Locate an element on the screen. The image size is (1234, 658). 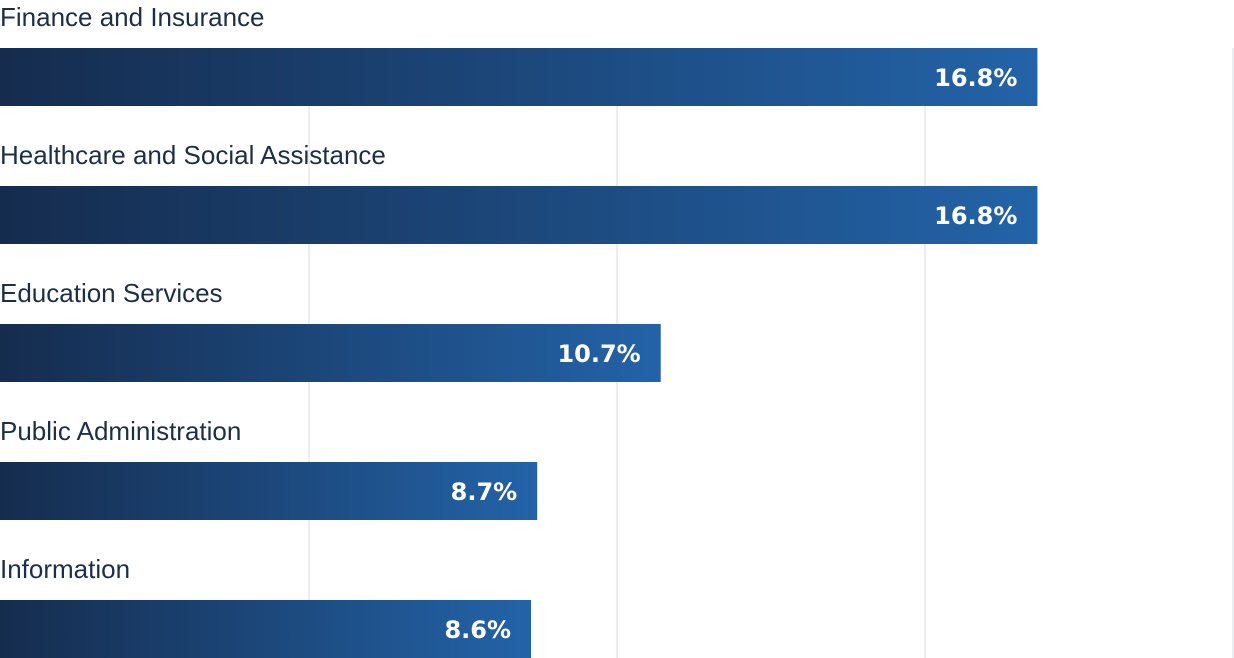
category-label-2: Healthcare and Social Assistance is located at coordinates (193, 155).